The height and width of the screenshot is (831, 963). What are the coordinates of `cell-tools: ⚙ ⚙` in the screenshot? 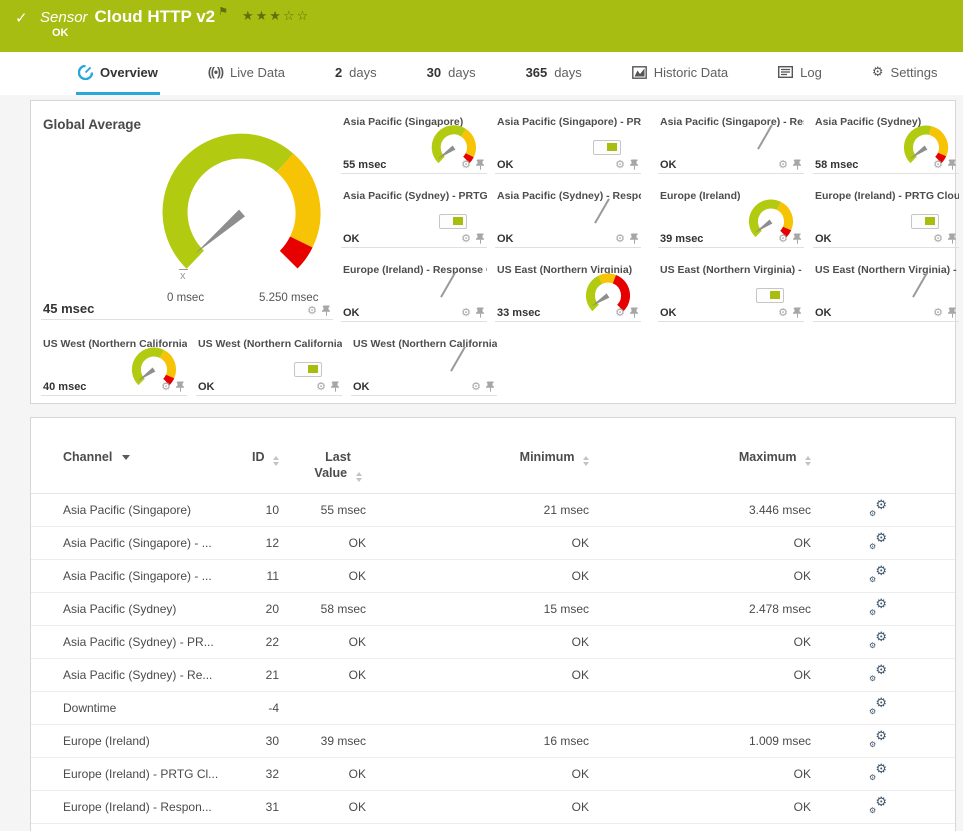 It's located at (883, 805).